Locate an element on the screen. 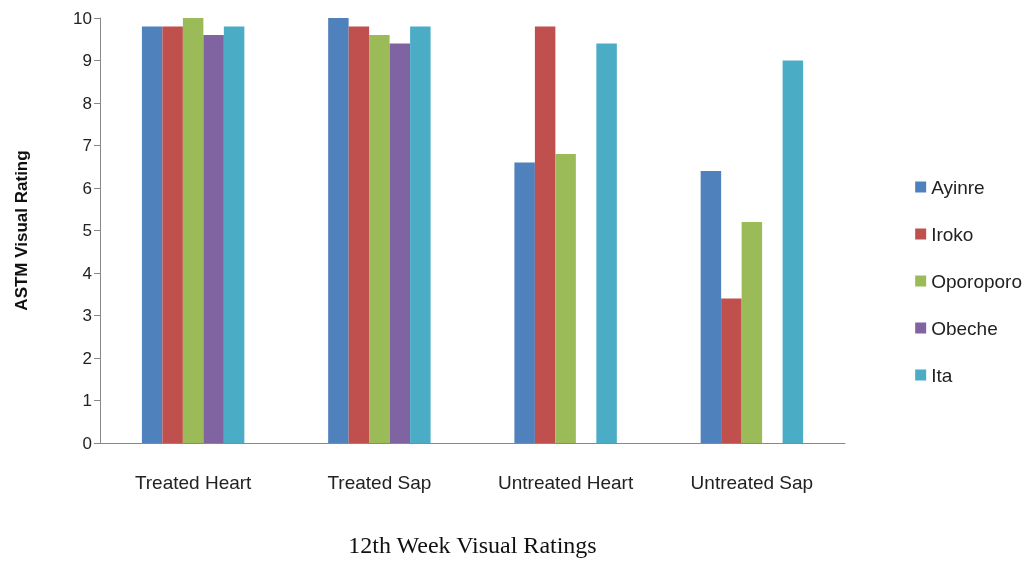 This screenshot has height=562, width=1032. legend-label: Iroko is located at coordinates (952, 234).